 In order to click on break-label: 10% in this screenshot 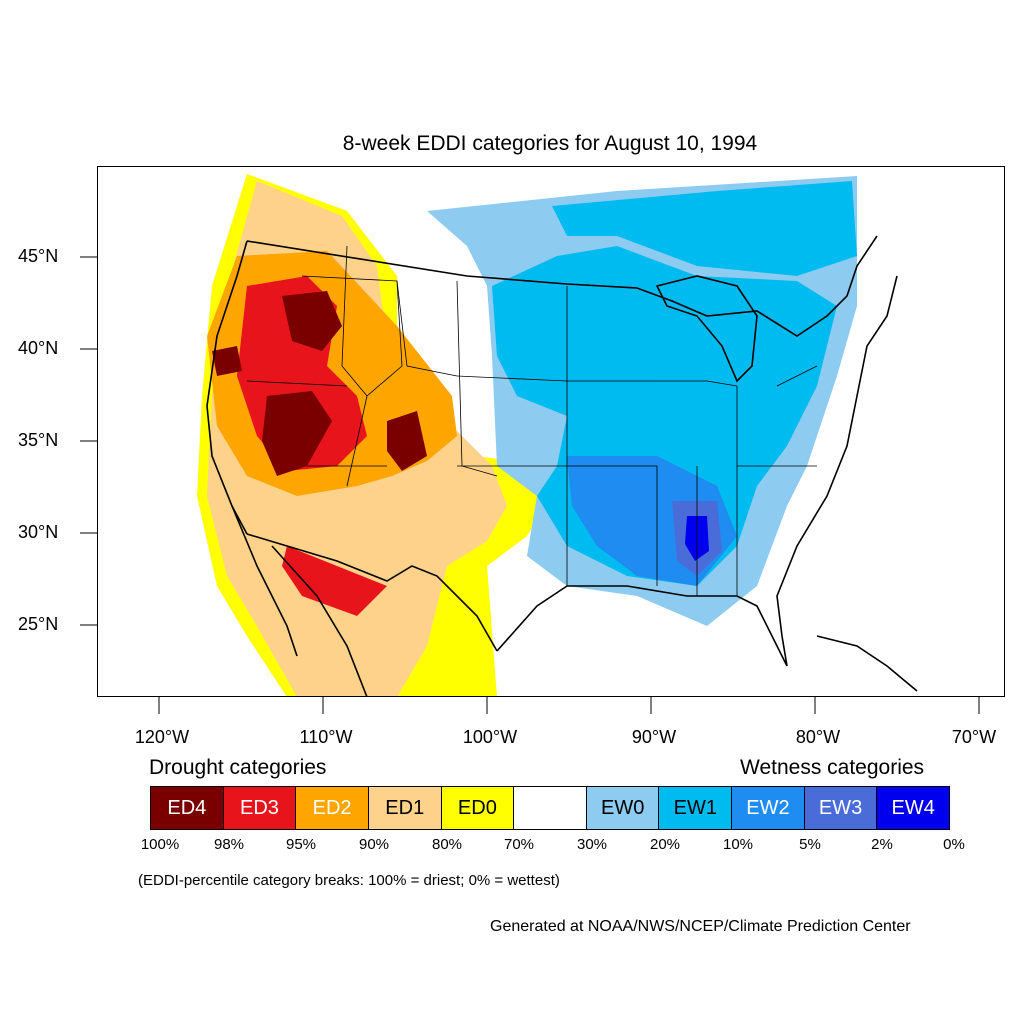, I will do `click(738, 844)`.